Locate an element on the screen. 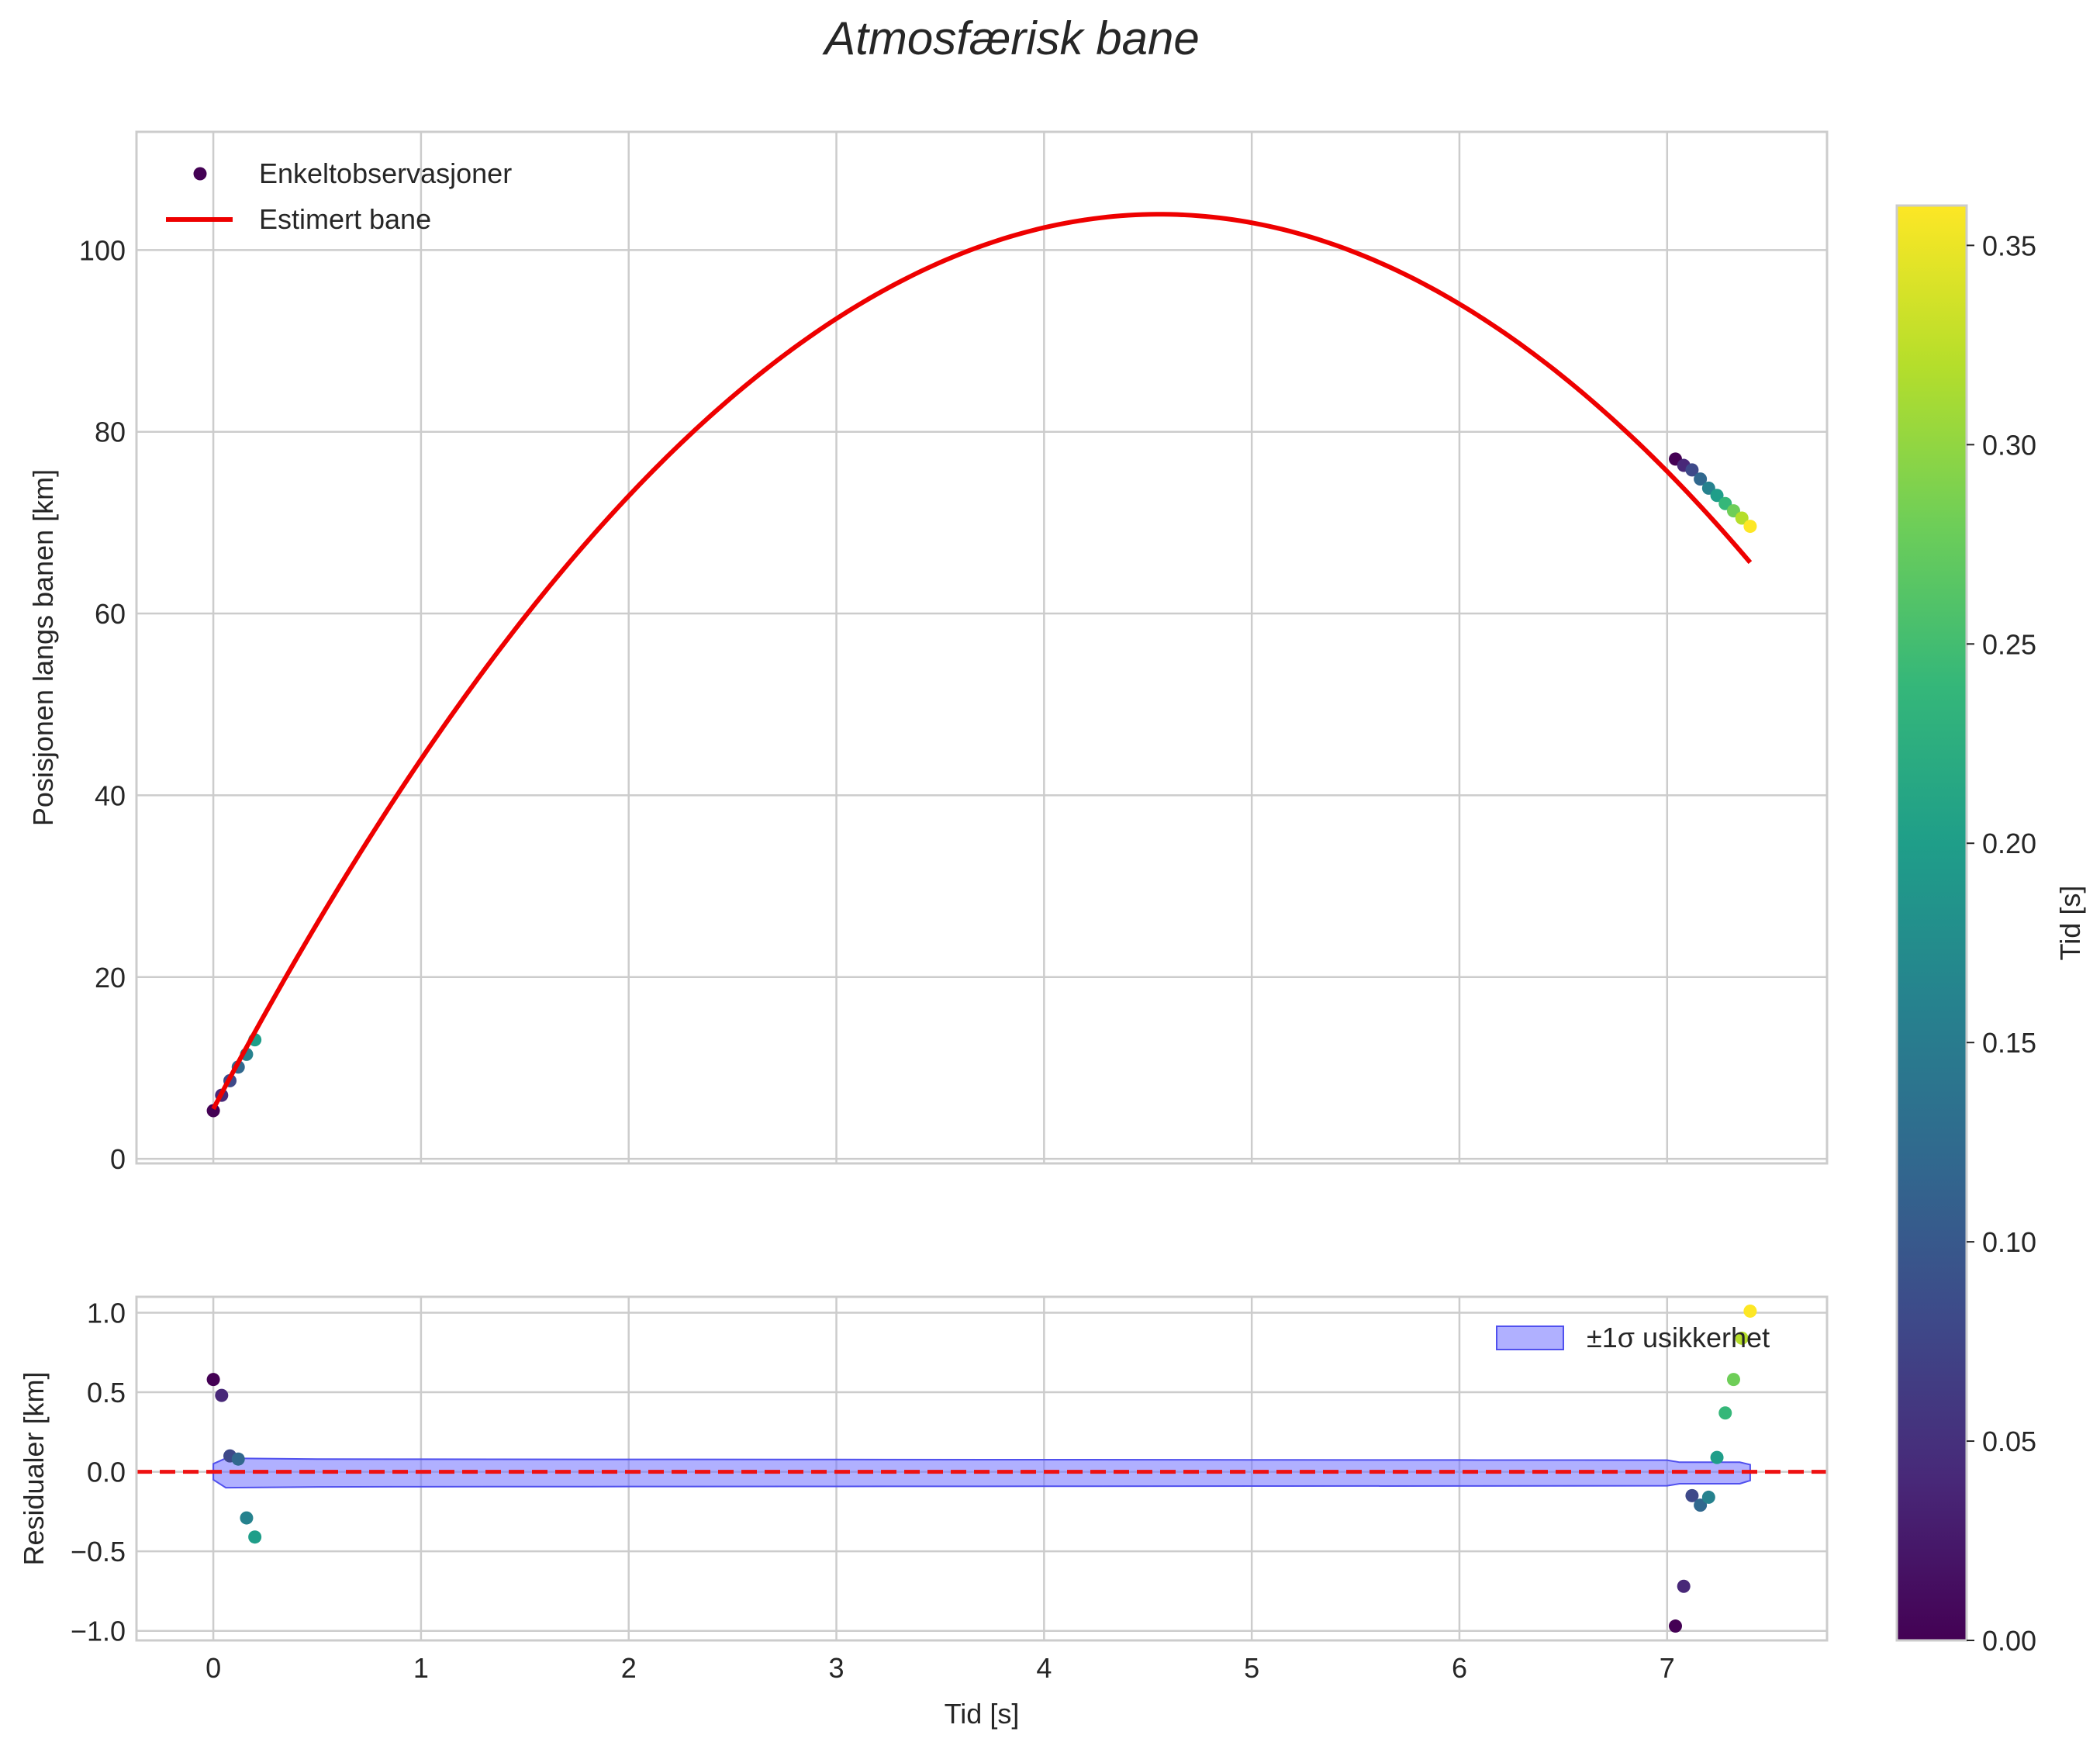  colorbar-tick-label: 0.05 is located at coordinates (2009, 1441).